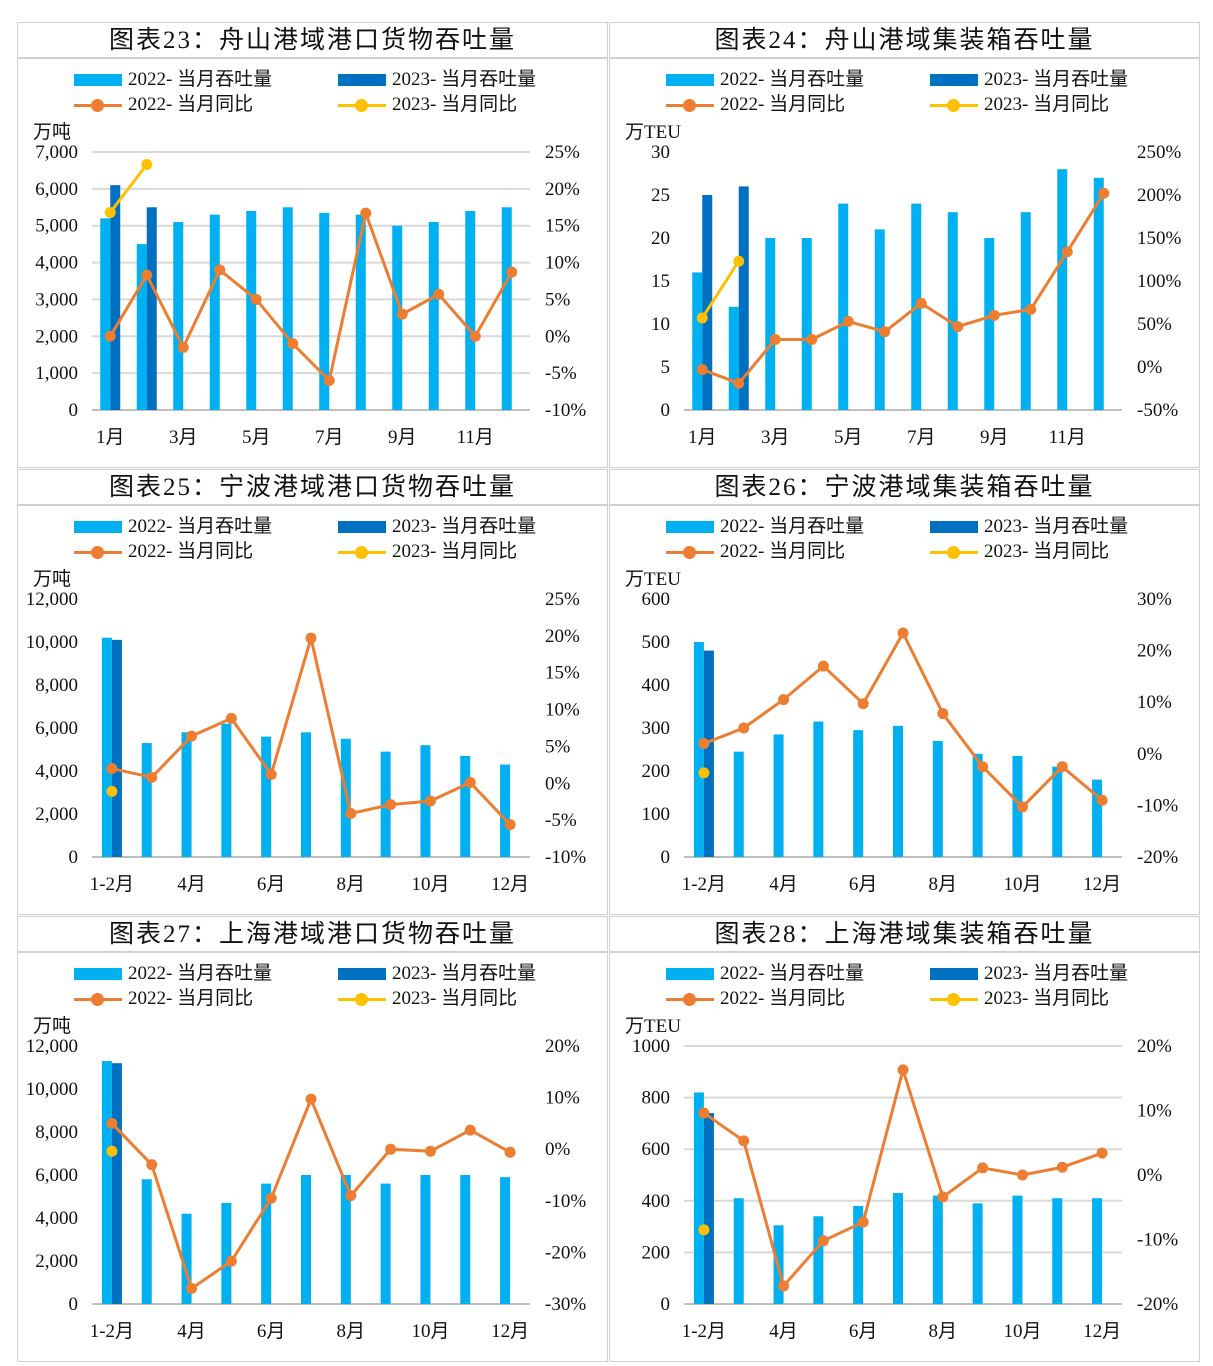  What do you see at coordinates (56, 299) in the screenshot?
I see `y-left-tick-label: 3,000` at bounding box center [56, 299].